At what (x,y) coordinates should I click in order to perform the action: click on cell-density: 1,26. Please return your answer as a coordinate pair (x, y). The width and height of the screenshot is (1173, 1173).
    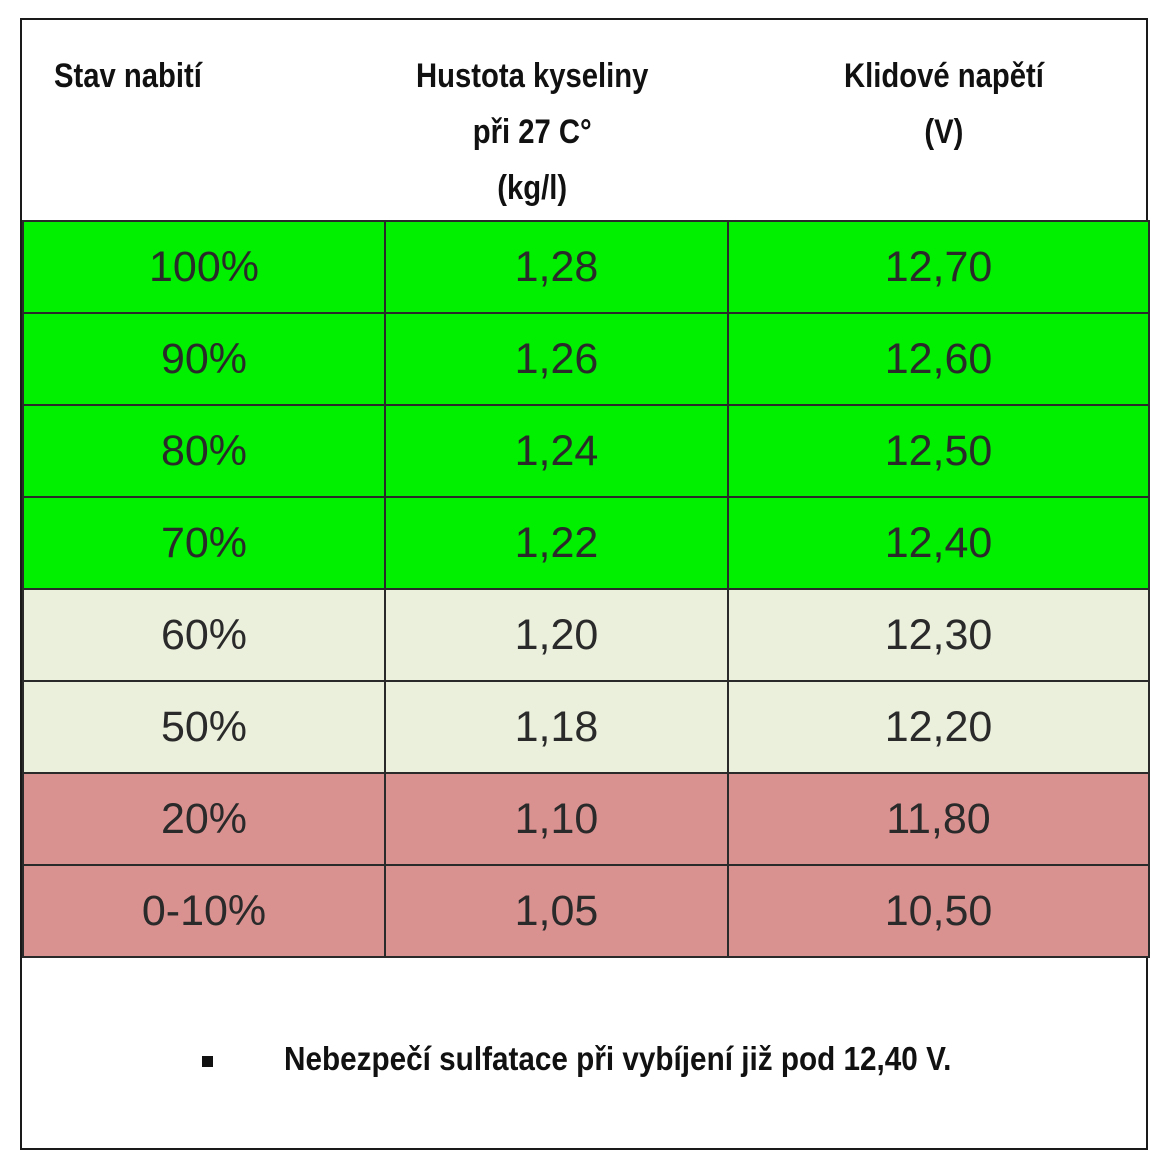
    Looking at the image, I should click on (556, 359).